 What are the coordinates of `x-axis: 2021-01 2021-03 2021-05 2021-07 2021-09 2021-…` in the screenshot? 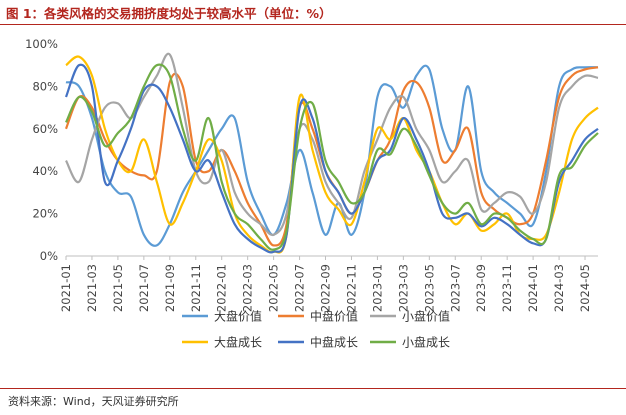 It's located at (328, 283).